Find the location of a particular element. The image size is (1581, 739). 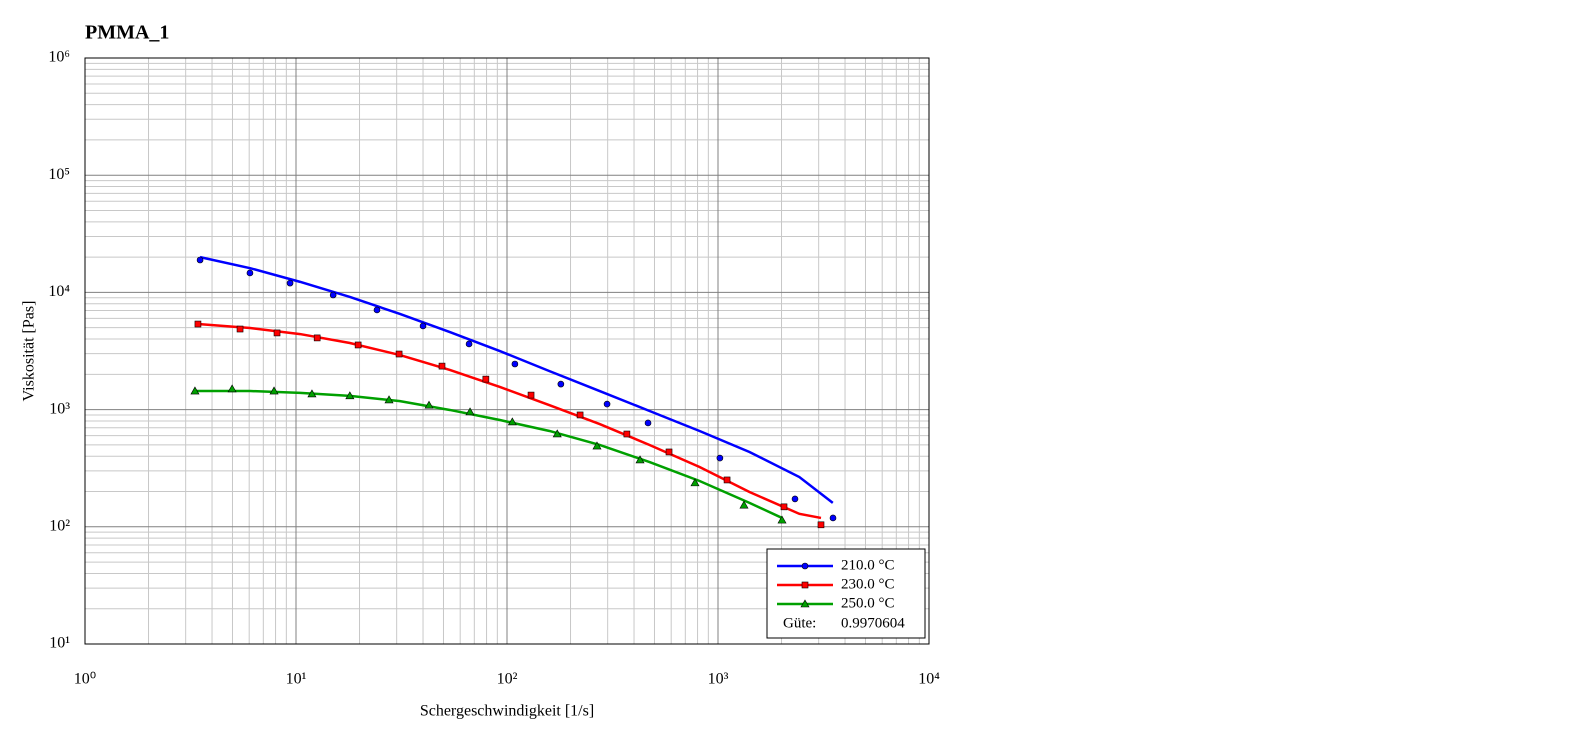

y-tick-label: 10⁴ is located at coordinates (59, 291).